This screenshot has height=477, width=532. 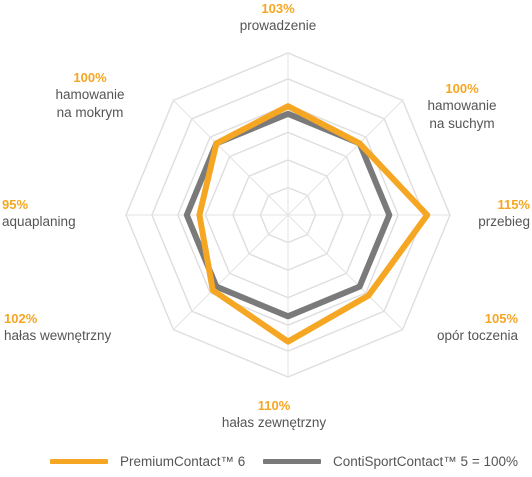 What do you see at coordinates (79, 461) in the screenshot?
I see `legend-swatch-premium` at bounding box center [79, 461].